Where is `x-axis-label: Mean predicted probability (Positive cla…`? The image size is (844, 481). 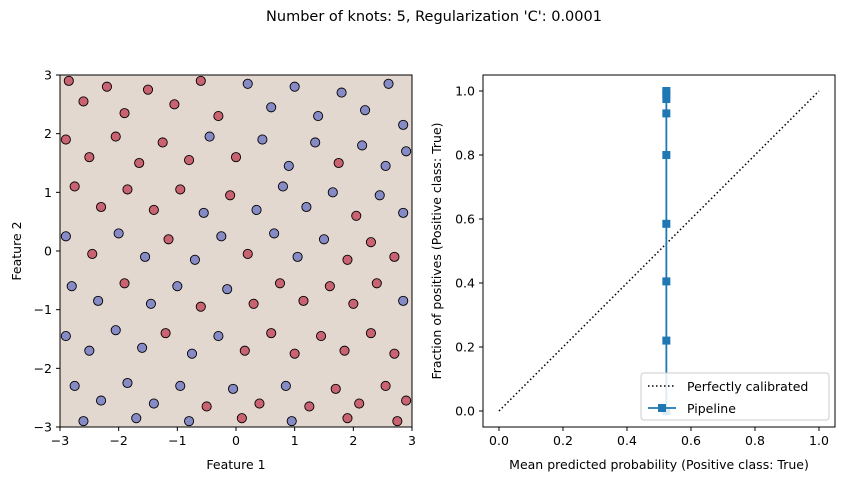 x-axis-label: Mean predicted probability (Positive cla… is located at coordinates (659, 464).